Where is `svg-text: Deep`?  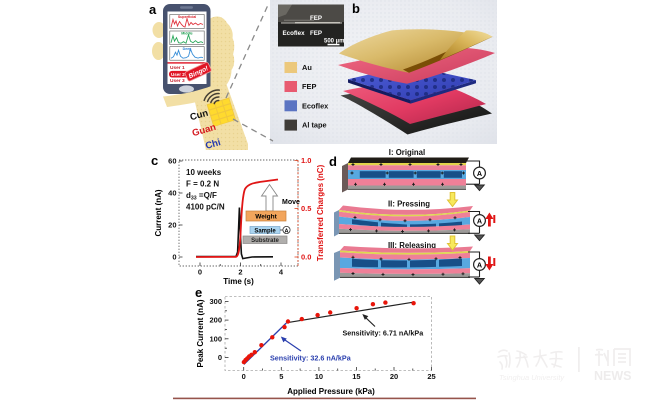
svg-text: Deep is located at coordinates (188, 49).